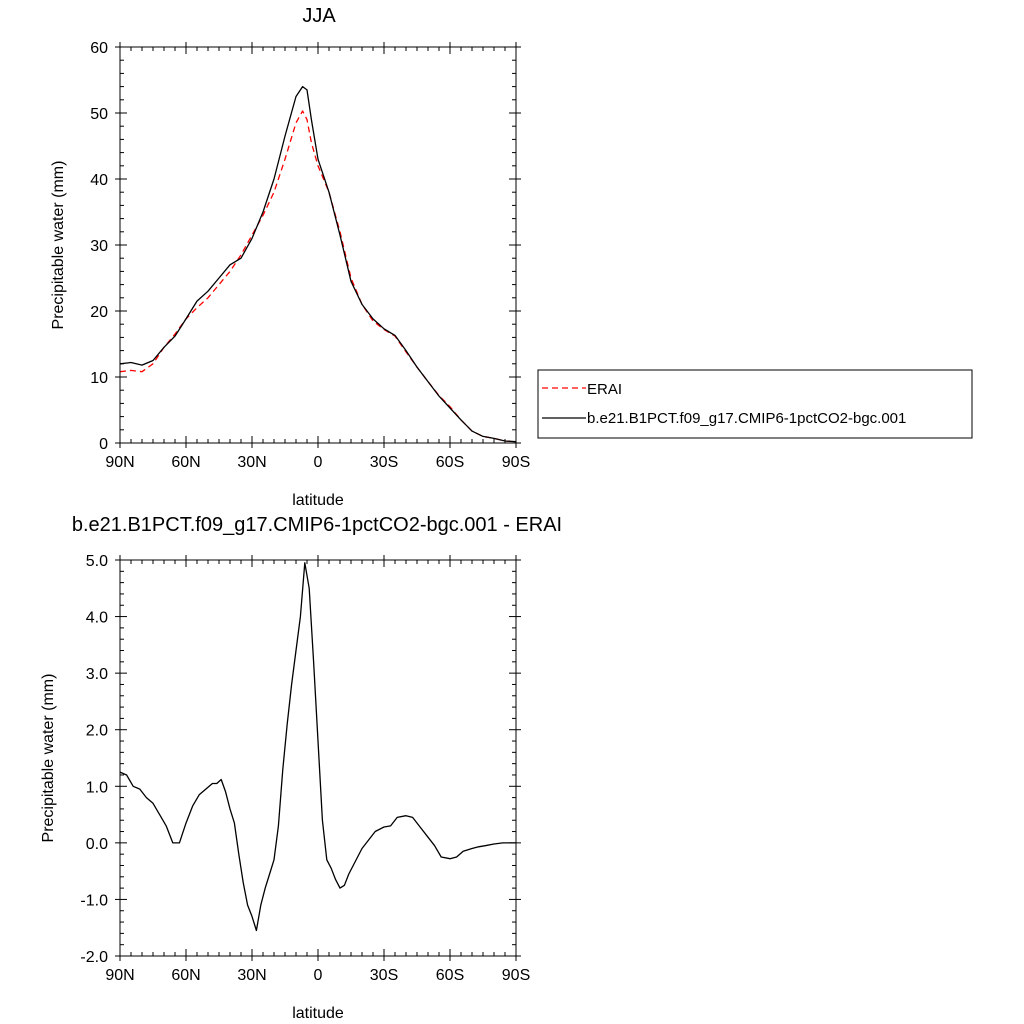  I want to click on bottom-y-tick-label: -1.0, so click(94, 900).